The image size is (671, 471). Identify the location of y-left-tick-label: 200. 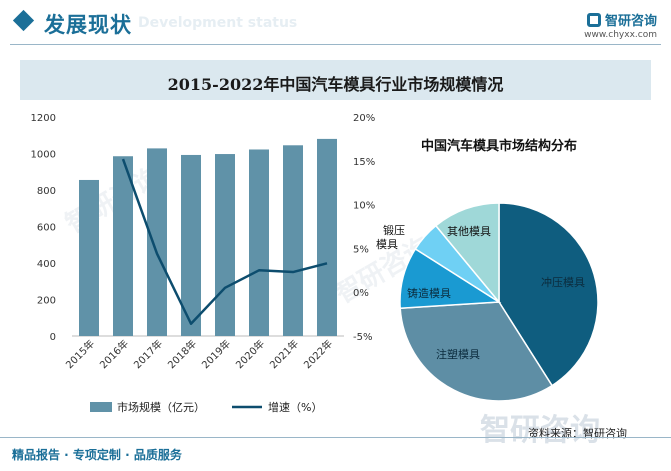
(46, 301).